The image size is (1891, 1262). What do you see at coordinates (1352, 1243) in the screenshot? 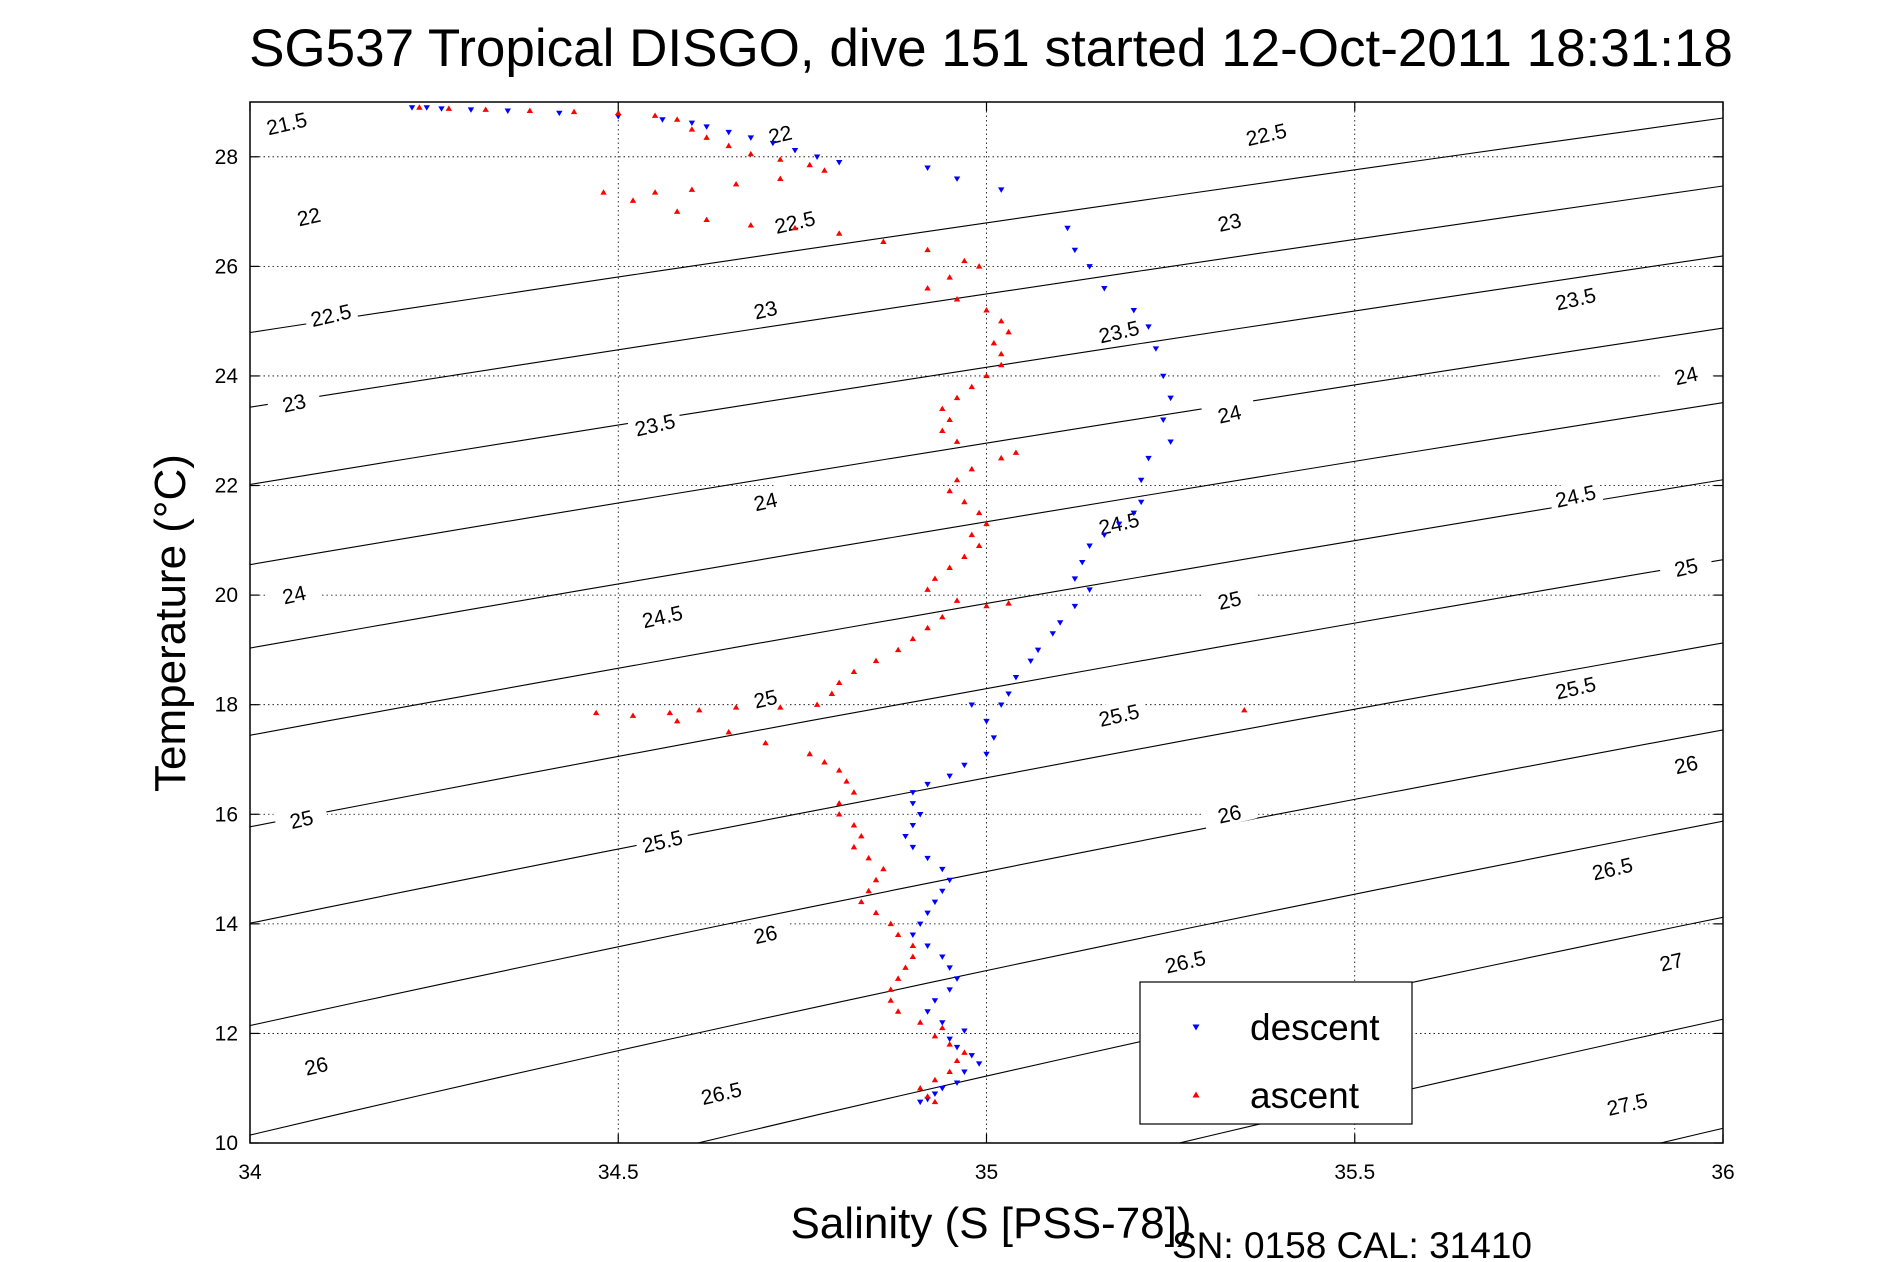
I see `serial-calibration-footer: SN: 0158 CAL: 31410` at bounding box center [1352, 1243].